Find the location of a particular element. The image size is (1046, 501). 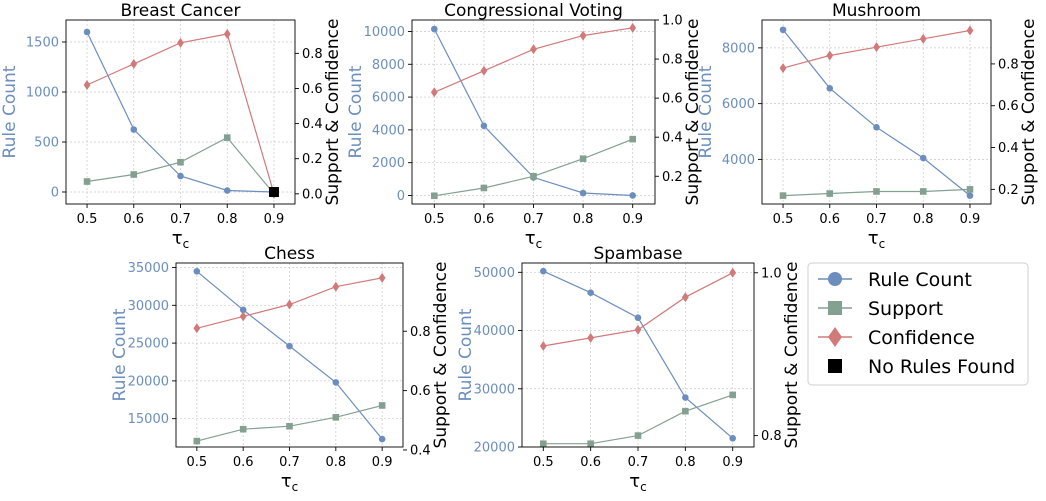

legend-marker-no-rules-found is located at coordinates (835, 366).